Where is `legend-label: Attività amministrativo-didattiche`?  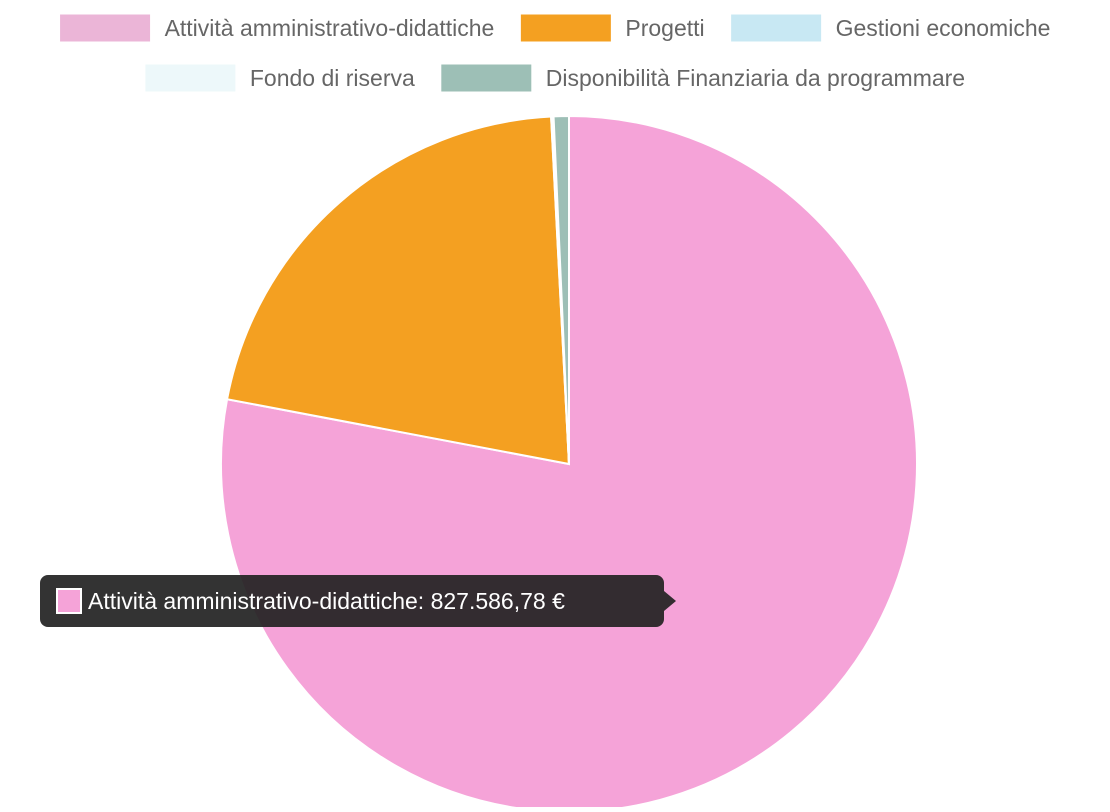 legend-label: Attività amministrativo-didattiche is located at coordinates (330, 28).